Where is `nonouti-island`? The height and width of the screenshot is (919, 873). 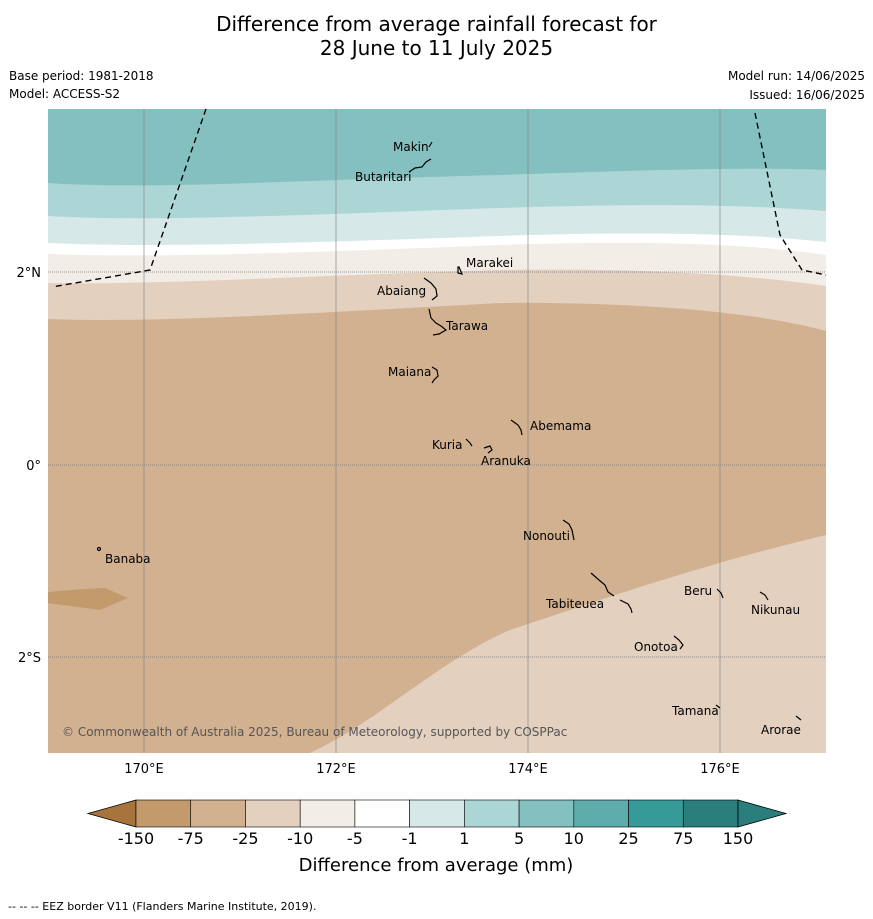
nonouti-island is located at coordinates (568, 530).